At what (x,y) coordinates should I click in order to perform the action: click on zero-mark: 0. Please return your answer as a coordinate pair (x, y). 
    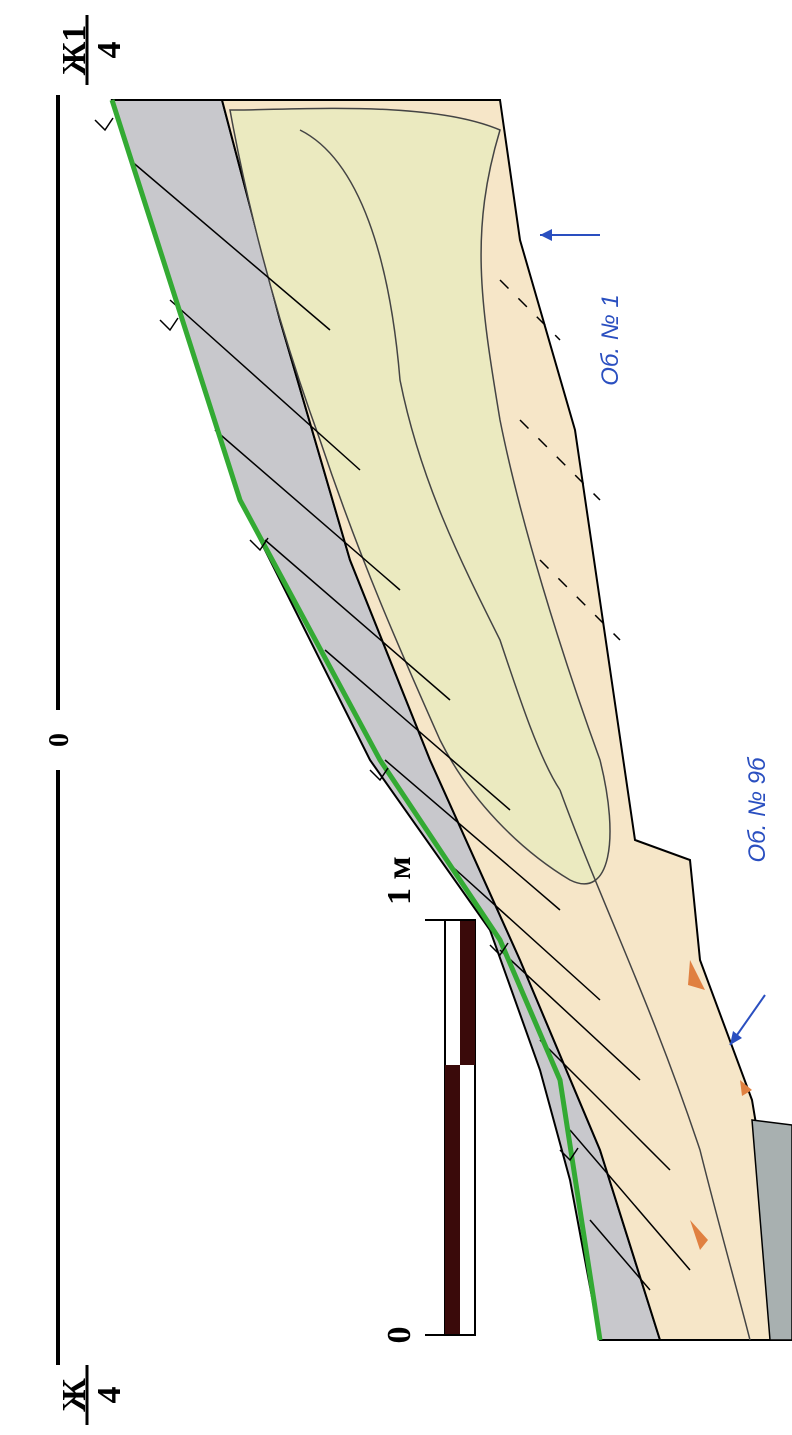
    Looking at the image, I should click on (59, 740).